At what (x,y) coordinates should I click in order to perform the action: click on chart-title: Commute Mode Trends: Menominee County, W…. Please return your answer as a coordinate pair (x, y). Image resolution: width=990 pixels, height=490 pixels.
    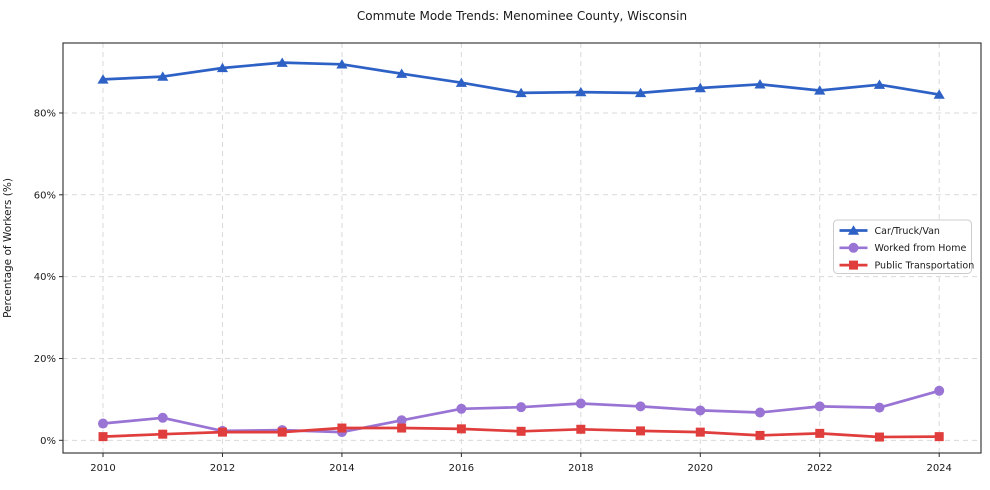
    Looking at the image, I should click on (522, 16).